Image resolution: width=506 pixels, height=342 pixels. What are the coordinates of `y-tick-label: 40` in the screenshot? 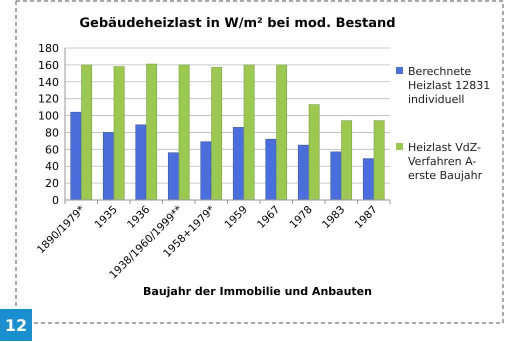 It's located at (52, 167).